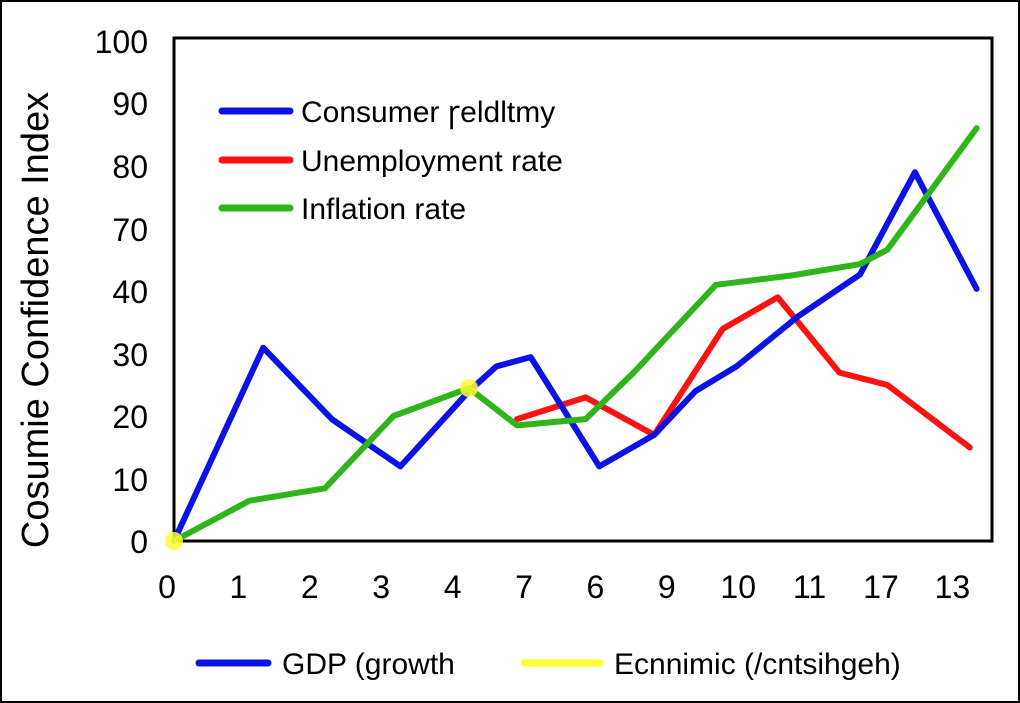 The image size is (1020, 703). What do you see at coordinates (36, 320) in the screenshot?
I see `y-axis-label: Cosumie Confidence Index` at bounding box center [36, 320].